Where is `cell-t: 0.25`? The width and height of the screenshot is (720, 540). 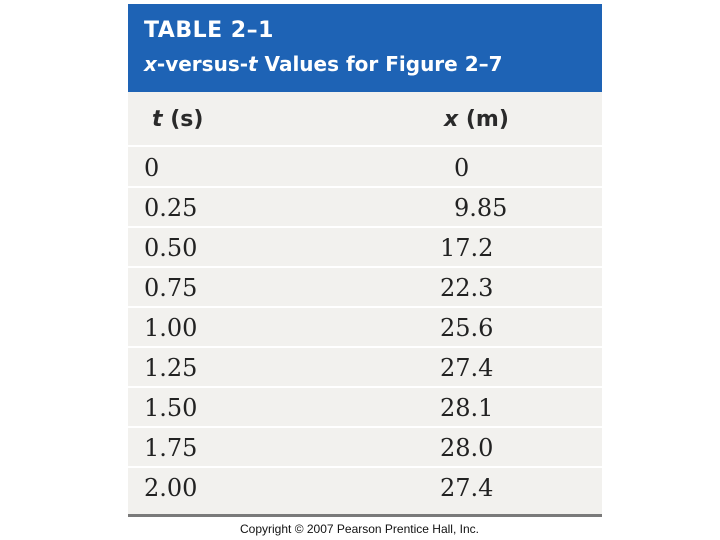
cell-t: 0.25 is located at coordinates (171, 208).